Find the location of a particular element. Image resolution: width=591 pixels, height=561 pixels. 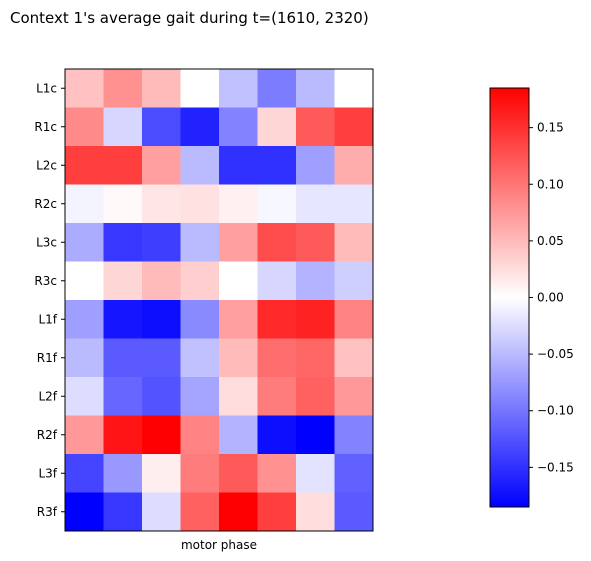

row-tick-label: L2c is located at coordinates (46, 165).